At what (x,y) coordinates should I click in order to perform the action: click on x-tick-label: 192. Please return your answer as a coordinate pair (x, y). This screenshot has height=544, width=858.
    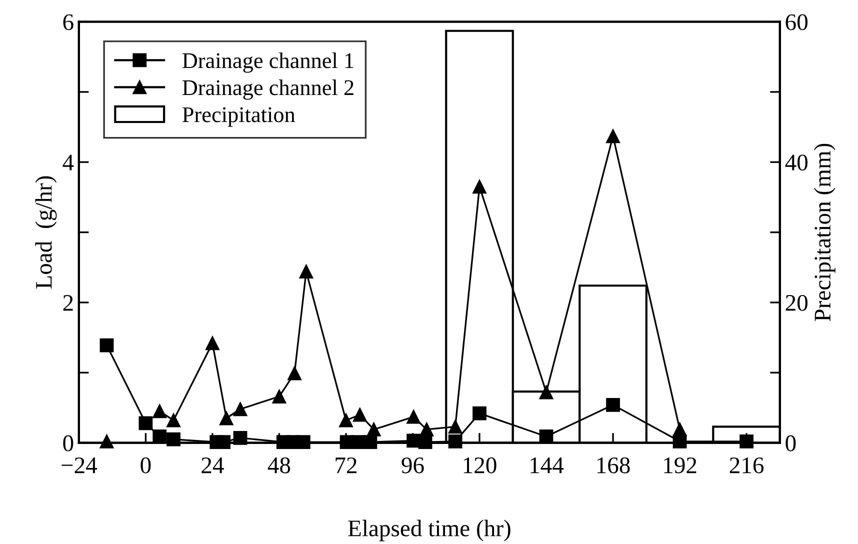
    Looking at the image, I should click on (680, 465).